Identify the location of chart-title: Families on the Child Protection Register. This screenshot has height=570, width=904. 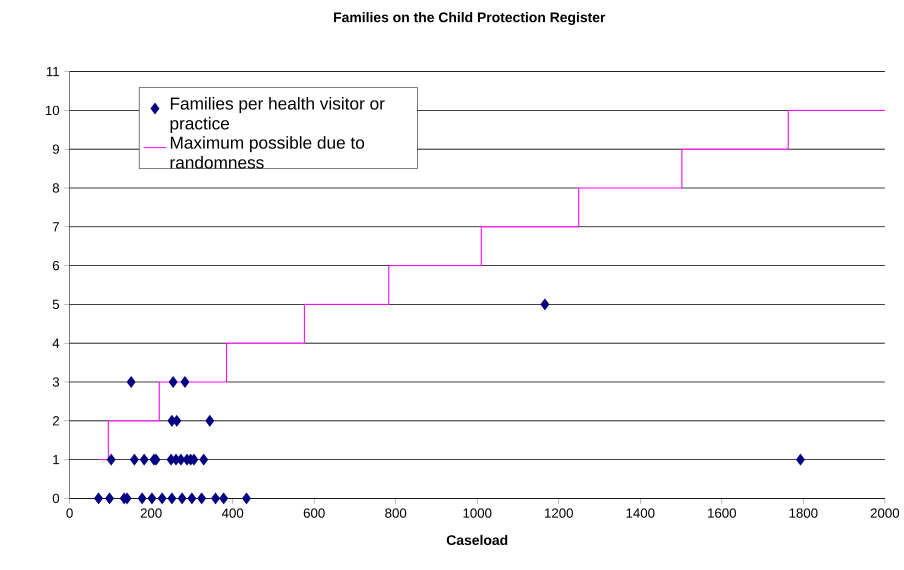
(470, 19).